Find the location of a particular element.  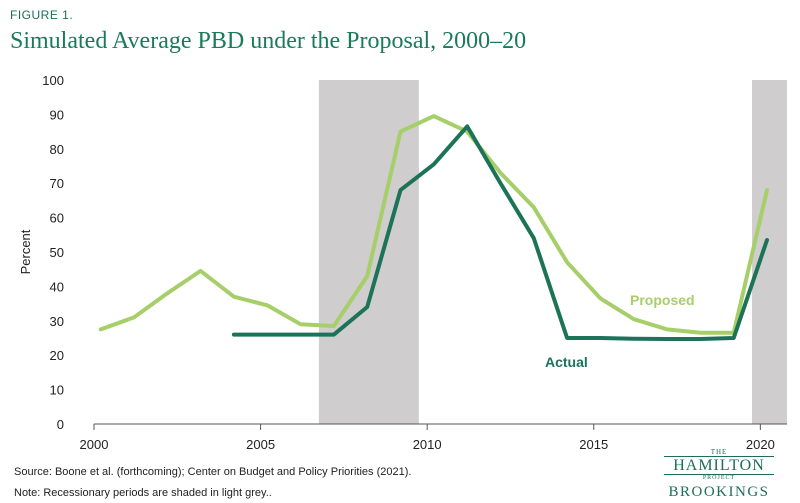

figure-label: FIGURE 1. is located at coordinates (42, 15).